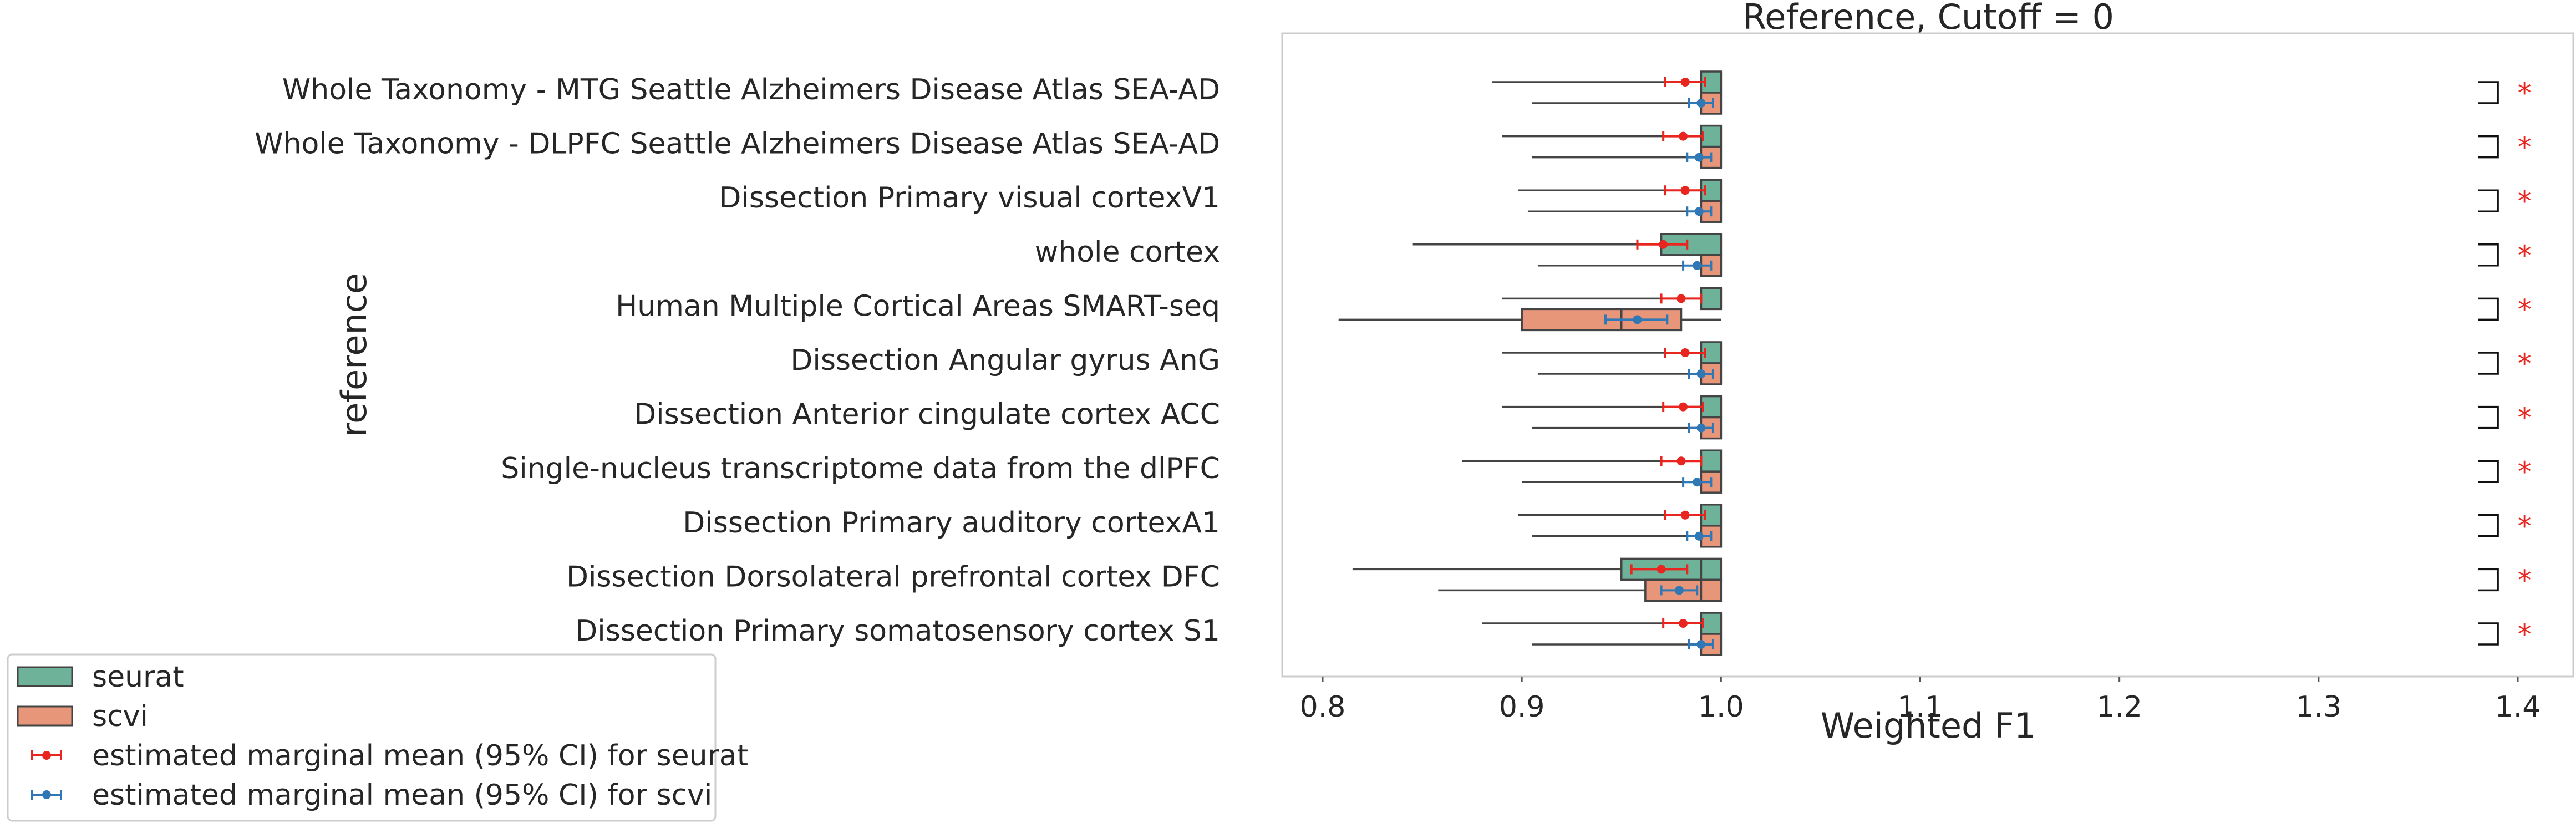 This screenshot has height=828, width=2576. I want to click on legend-frame, so click(362, 737).